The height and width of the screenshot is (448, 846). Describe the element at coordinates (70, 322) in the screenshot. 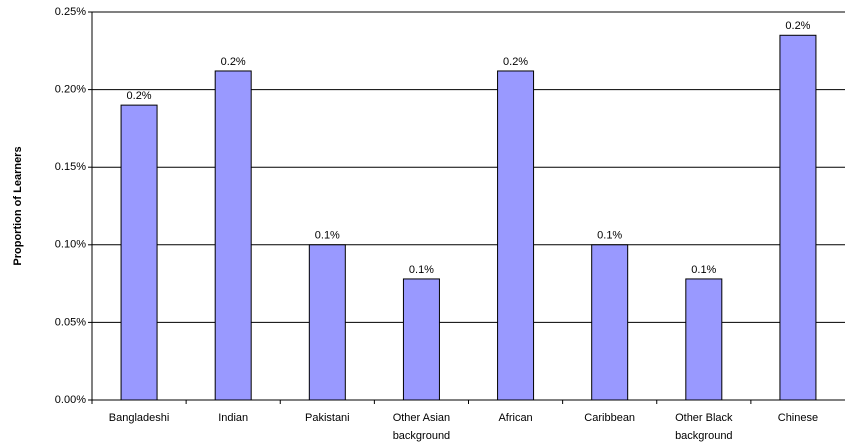

I see `y-tick-label: 0.05%` at that location.